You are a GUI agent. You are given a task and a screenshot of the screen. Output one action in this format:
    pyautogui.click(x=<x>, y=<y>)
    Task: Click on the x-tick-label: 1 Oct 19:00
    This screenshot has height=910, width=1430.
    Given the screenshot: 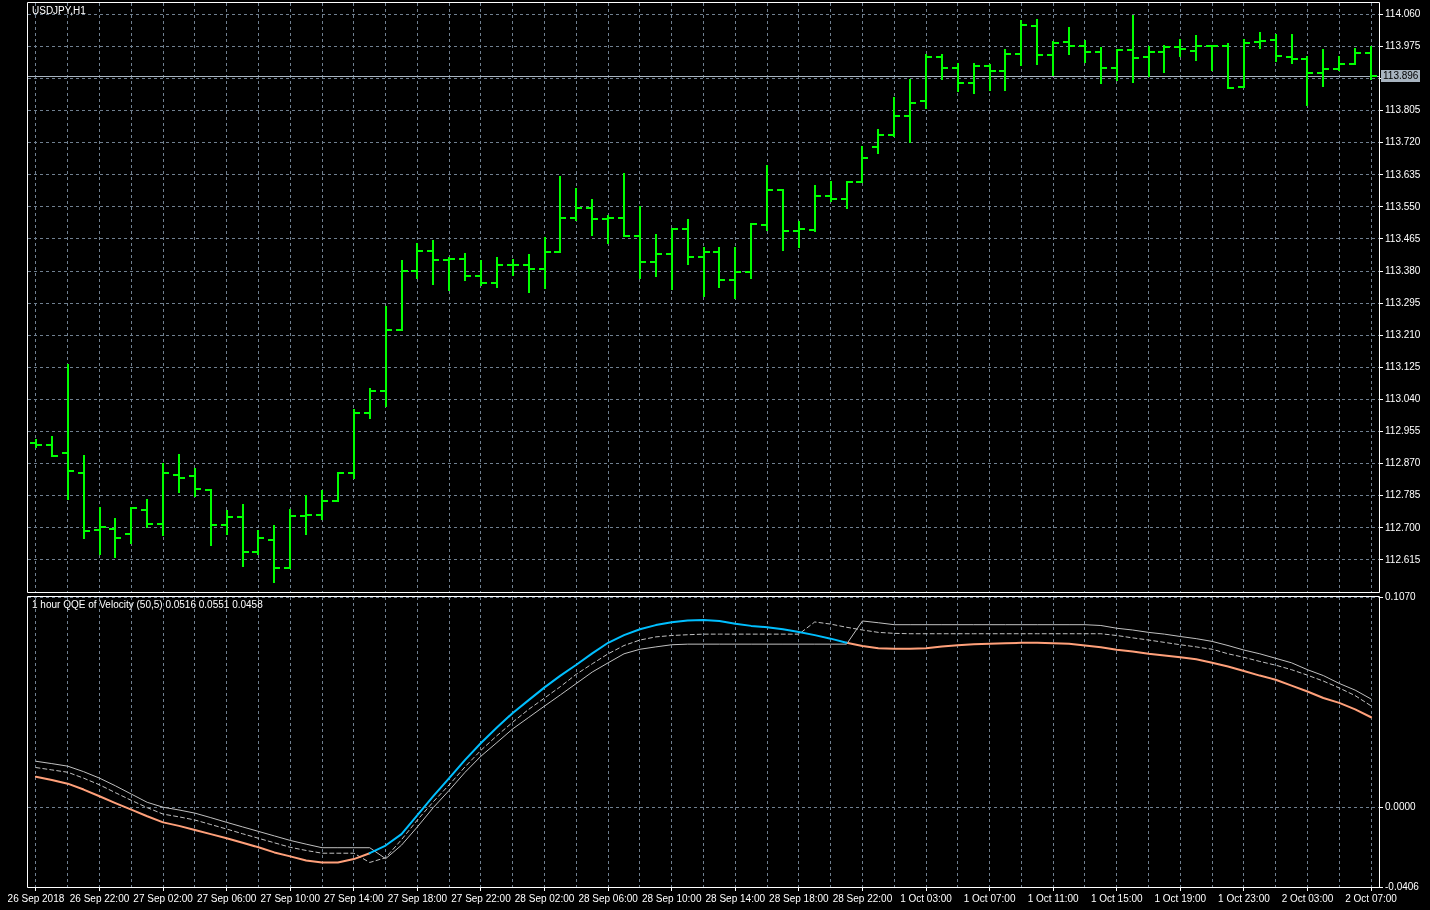 What is the action you would take?
    pyautogui.click(x=1180, y=898)
    